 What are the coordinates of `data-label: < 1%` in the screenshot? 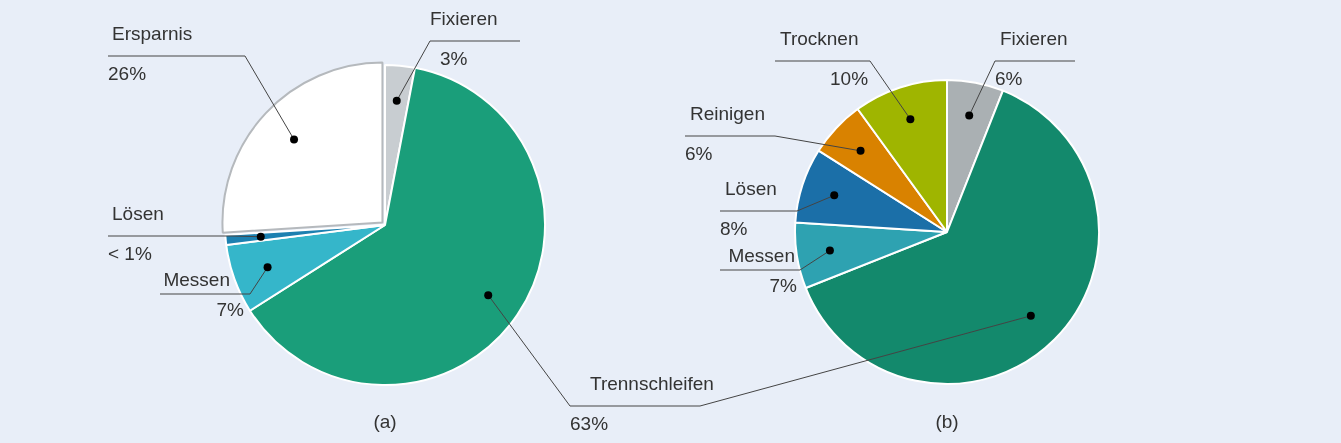 It's located at (130, 253).